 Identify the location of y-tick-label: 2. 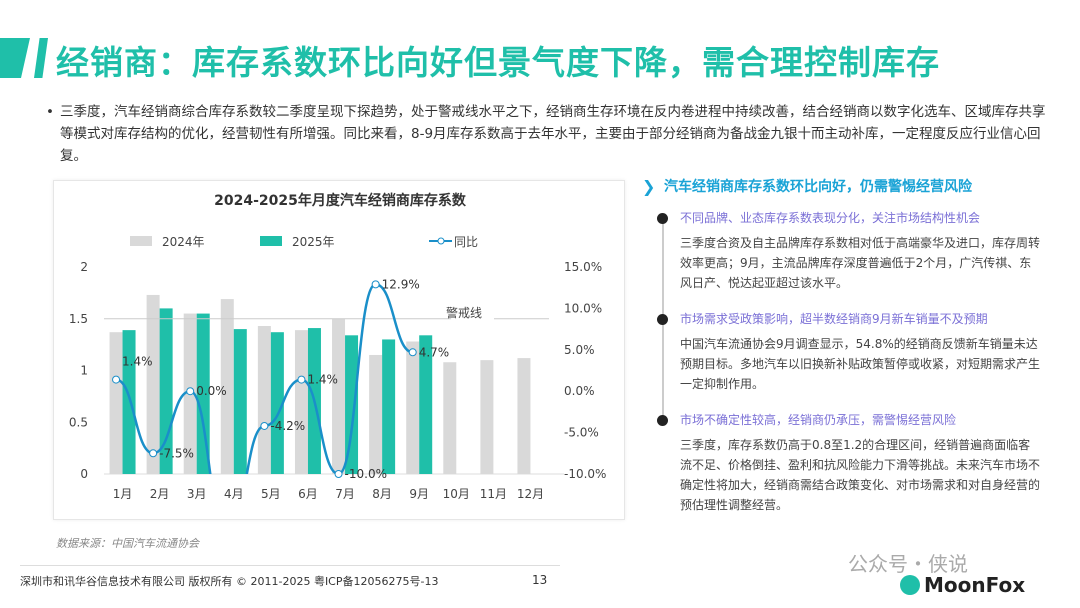
(84, 267).